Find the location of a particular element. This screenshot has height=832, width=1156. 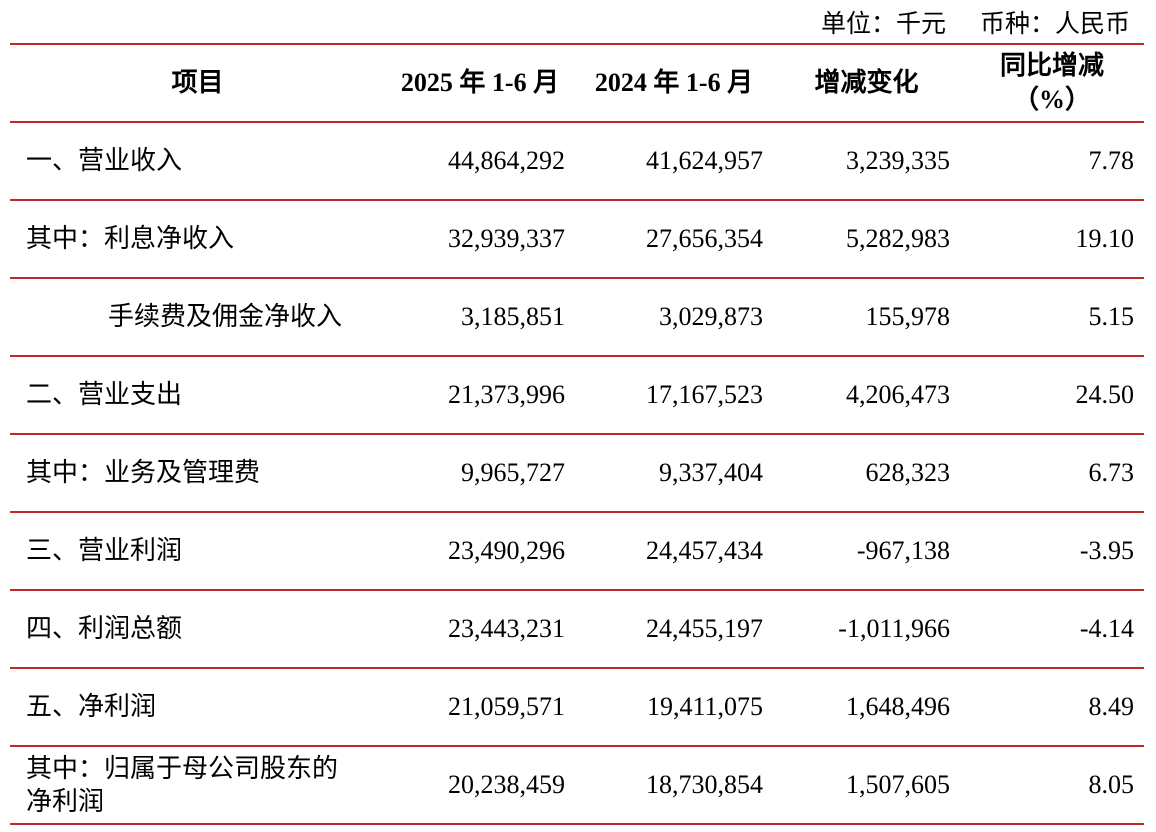

header-cell: 项目 is located at coordinates (197, 83).